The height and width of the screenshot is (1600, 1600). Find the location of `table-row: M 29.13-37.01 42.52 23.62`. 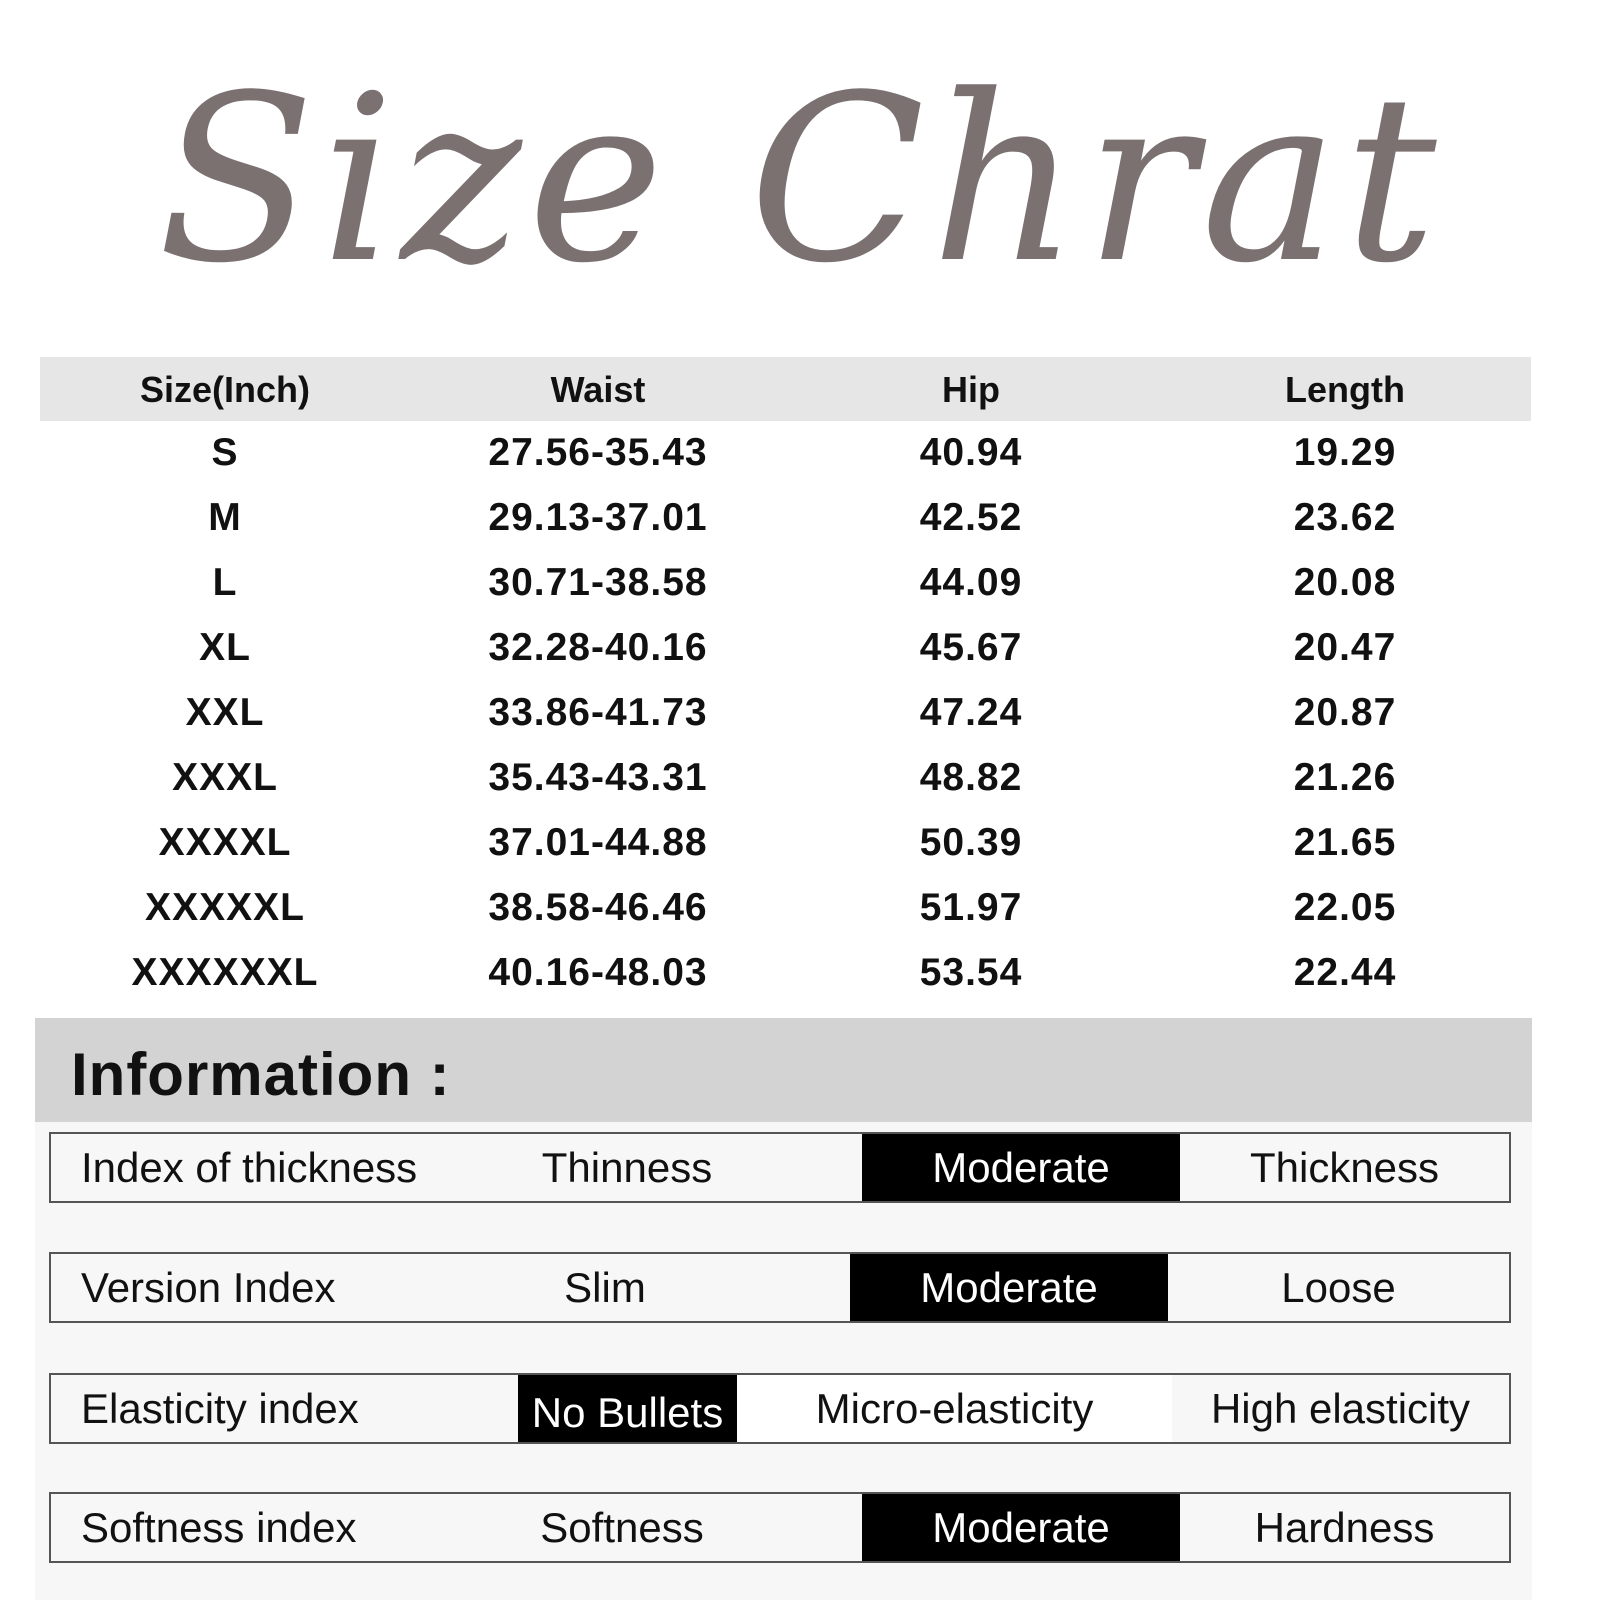

table-row: M 29.13-37.01 42.52 23.62 is located at coordinates (785, 520).